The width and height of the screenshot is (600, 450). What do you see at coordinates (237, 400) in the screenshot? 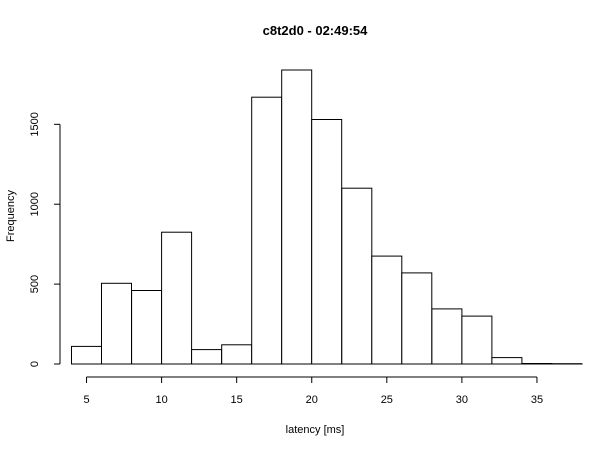
I see `x-tick-label: 15` at bounding box center [237, 400].